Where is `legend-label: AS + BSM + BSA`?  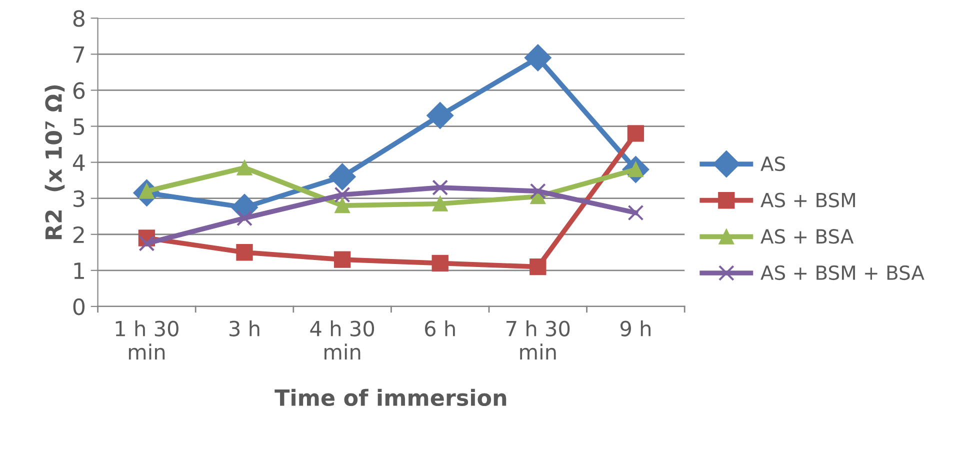
legend-label: AS + BSM + BSA is located at coordinates (842, 272).